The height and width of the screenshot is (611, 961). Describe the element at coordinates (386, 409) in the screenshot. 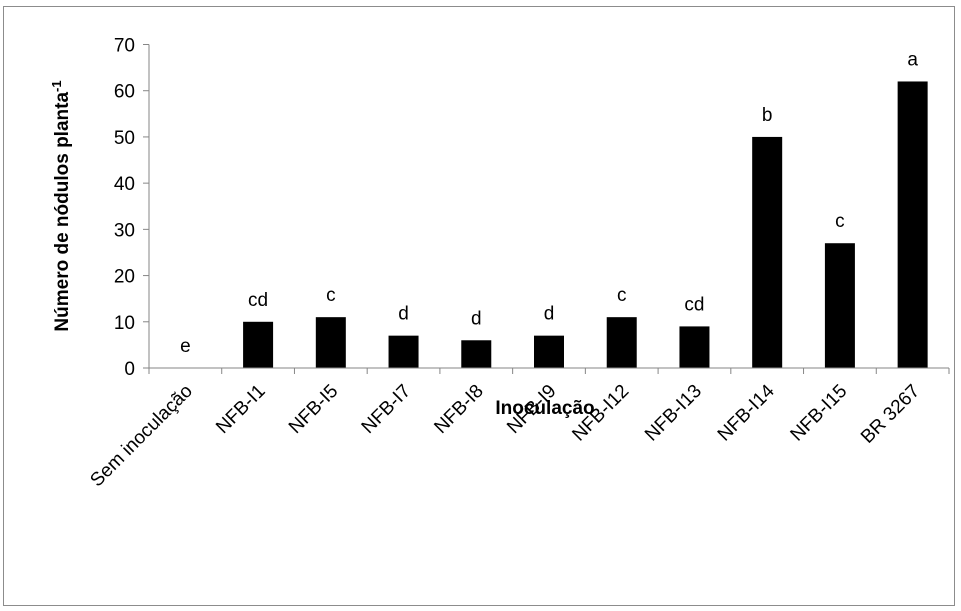

I see `x-tick-label: NFB-I7` at that location.